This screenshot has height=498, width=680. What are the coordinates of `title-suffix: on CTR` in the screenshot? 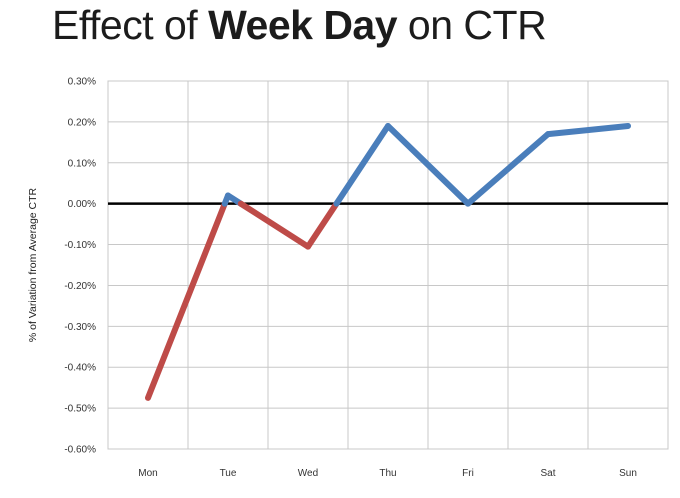 It's located at (472, 25).